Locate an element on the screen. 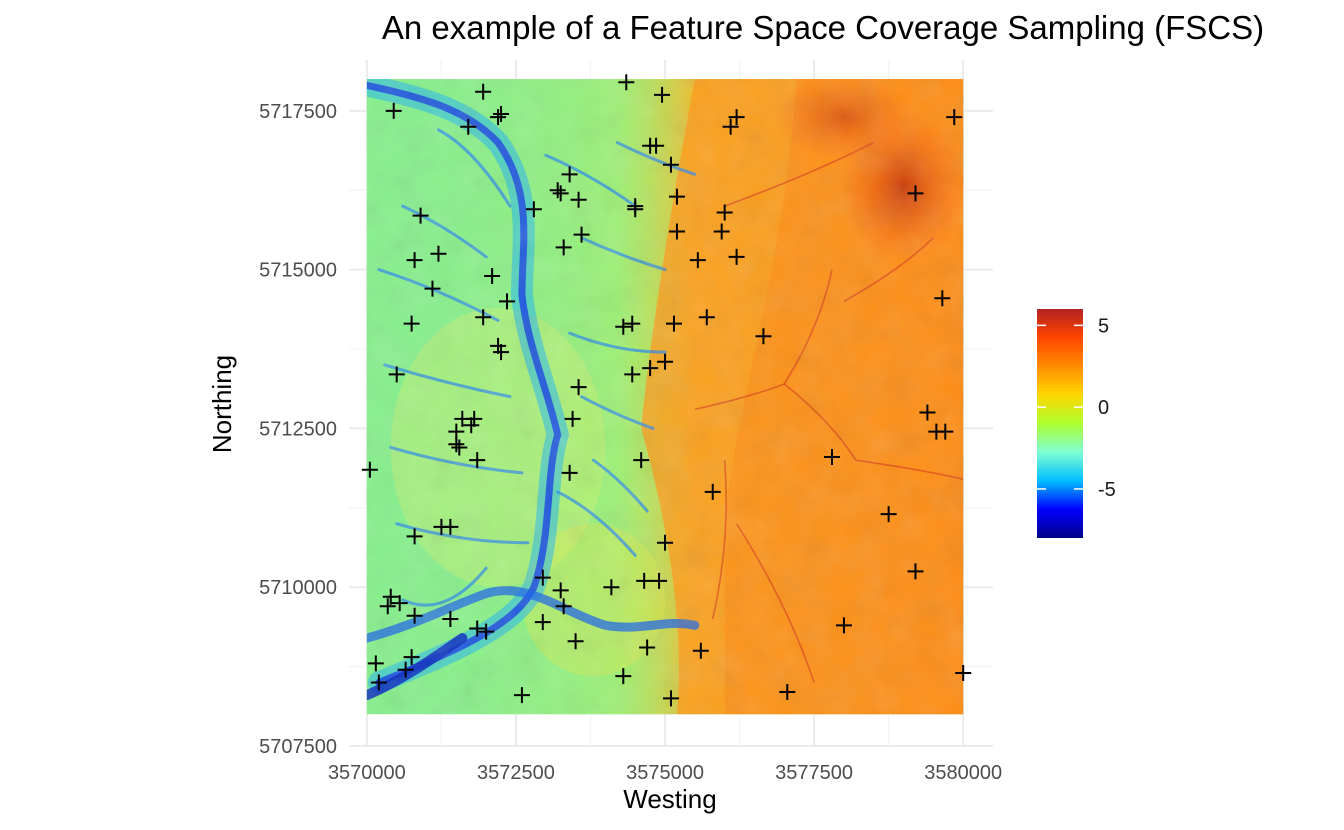 Image resolution: width=1344 pixels, height=830 pixels. colorbar is located at coordinates (1060, 423).